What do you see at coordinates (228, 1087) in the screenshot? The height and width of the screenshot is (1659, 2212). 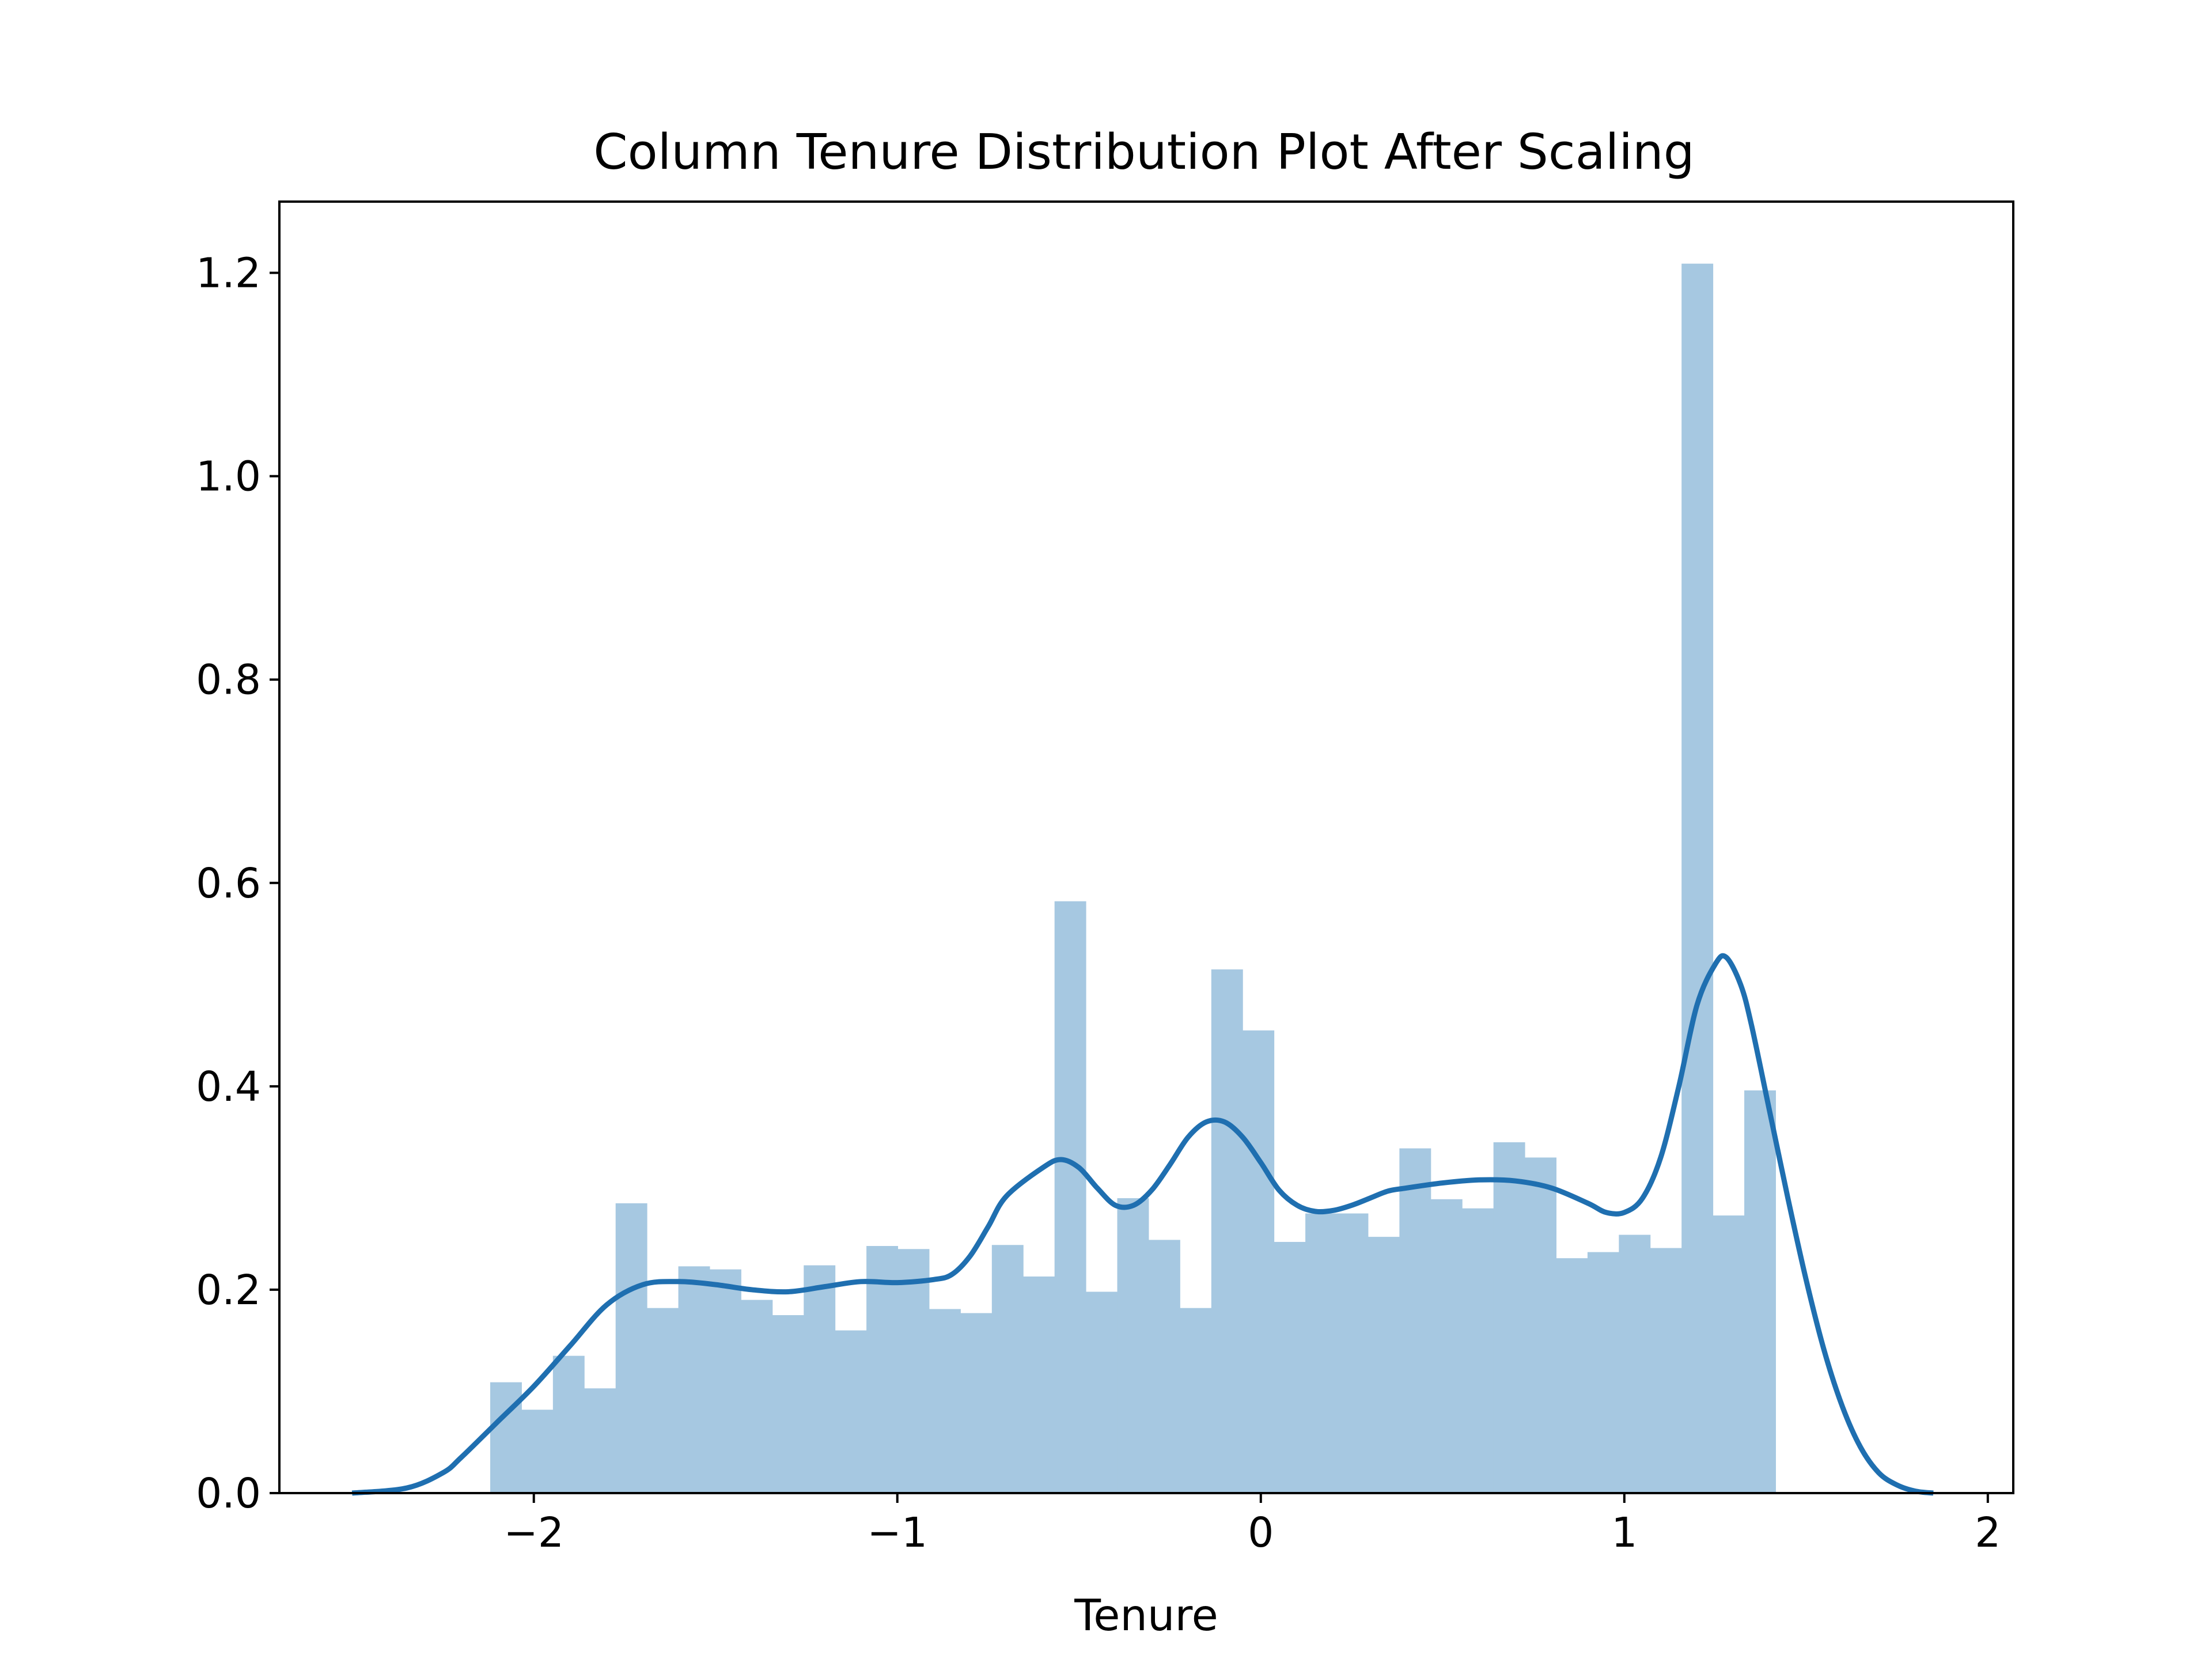 I see `y-tick-label: 0.4` at bounding box center [228, 1087].